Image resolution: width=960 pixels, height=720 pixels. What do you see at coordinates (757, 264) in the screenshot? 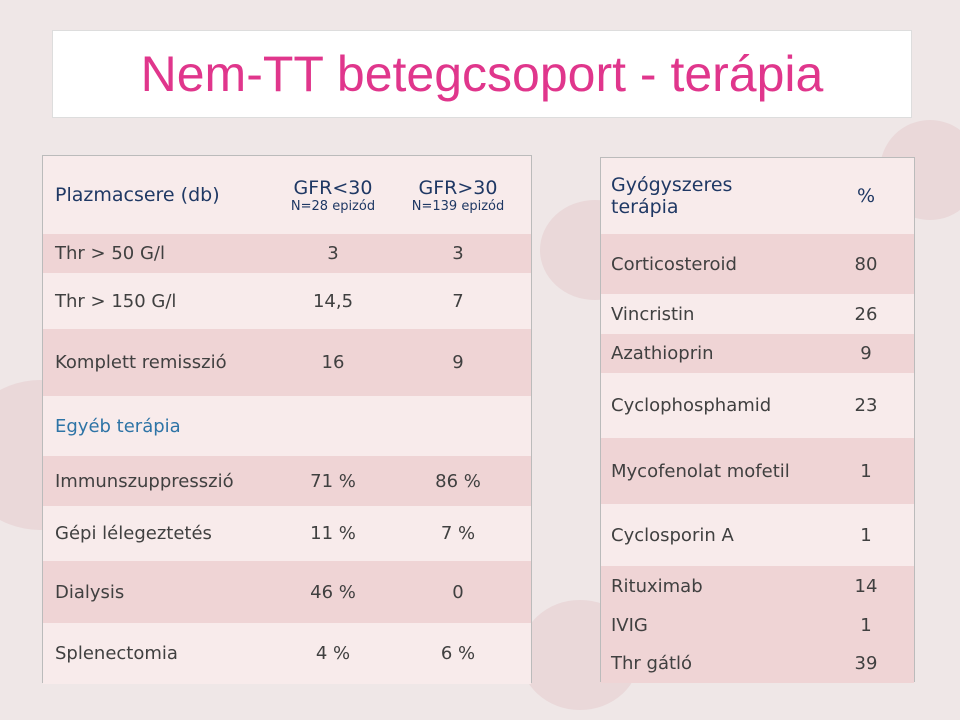
I see `table-row: Corticosteroid 80` at bounding box center [757, 264].